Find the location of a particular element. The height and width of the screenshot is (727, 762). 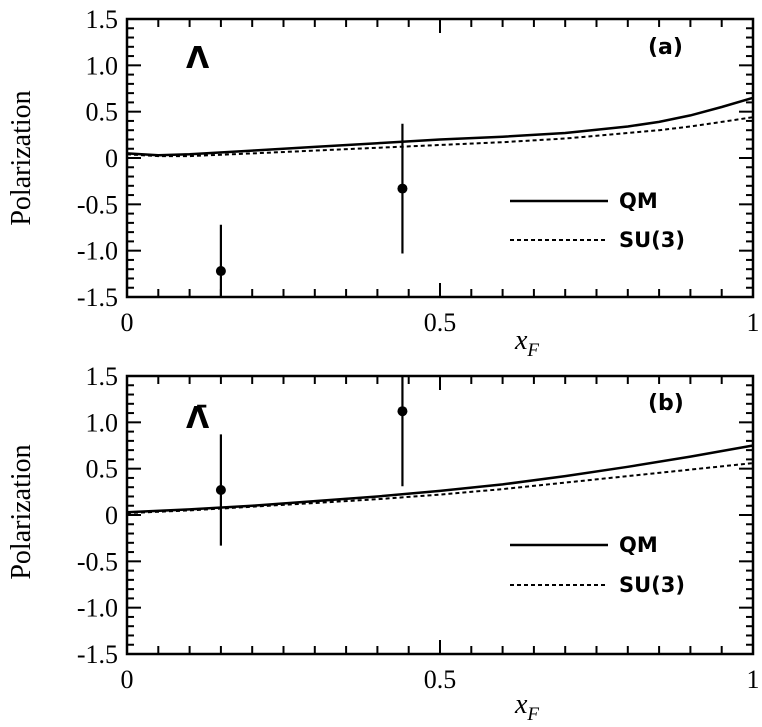

series-line-su3 is located at coordinates (440, 137).